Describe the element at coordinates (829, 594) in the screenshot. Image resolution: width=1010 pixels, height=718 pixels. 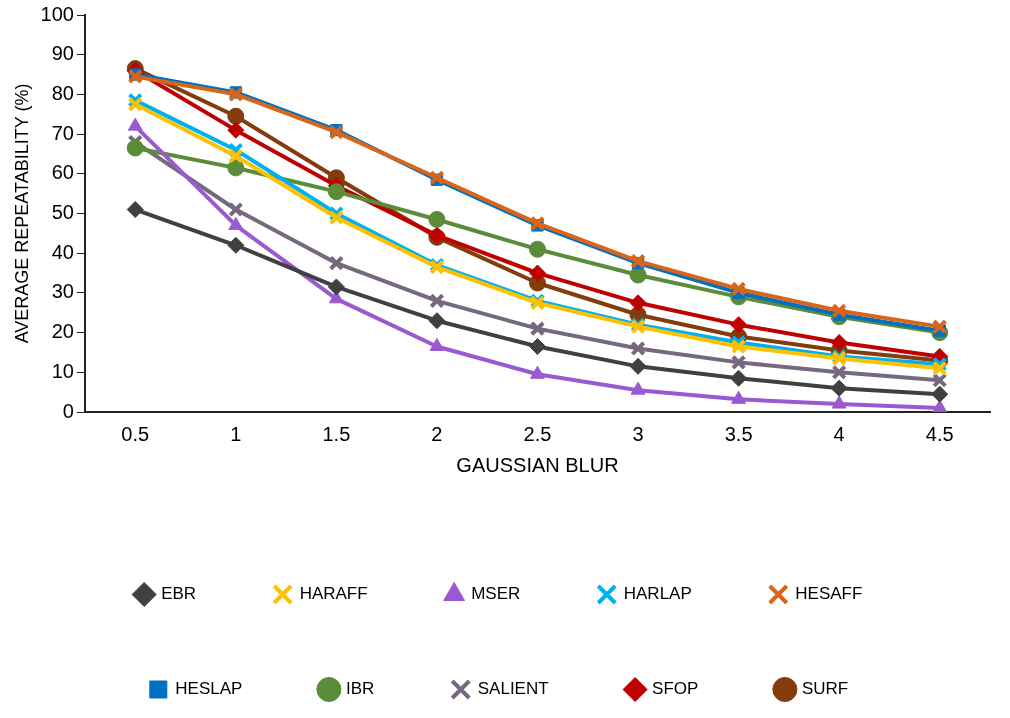
I see `legend-label: HESAFF` at that location.